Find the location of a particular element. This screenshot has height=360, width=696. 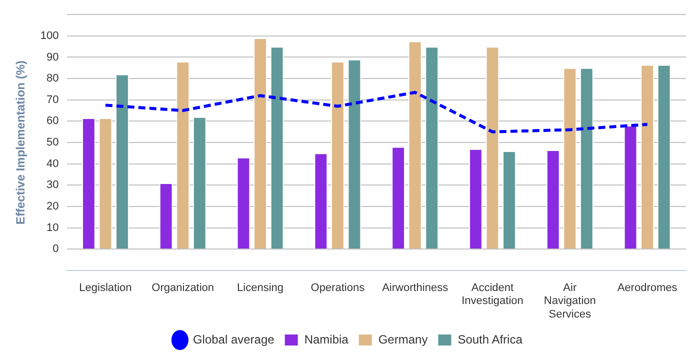

legend-label: South Africa is located at coordinates (490, 339).